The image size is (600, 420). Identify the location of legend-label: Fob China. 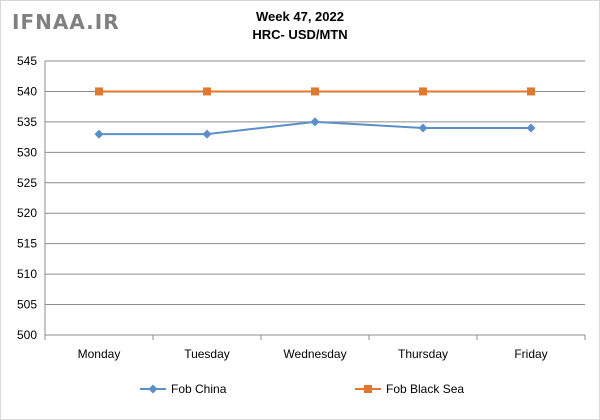
(199, 389).